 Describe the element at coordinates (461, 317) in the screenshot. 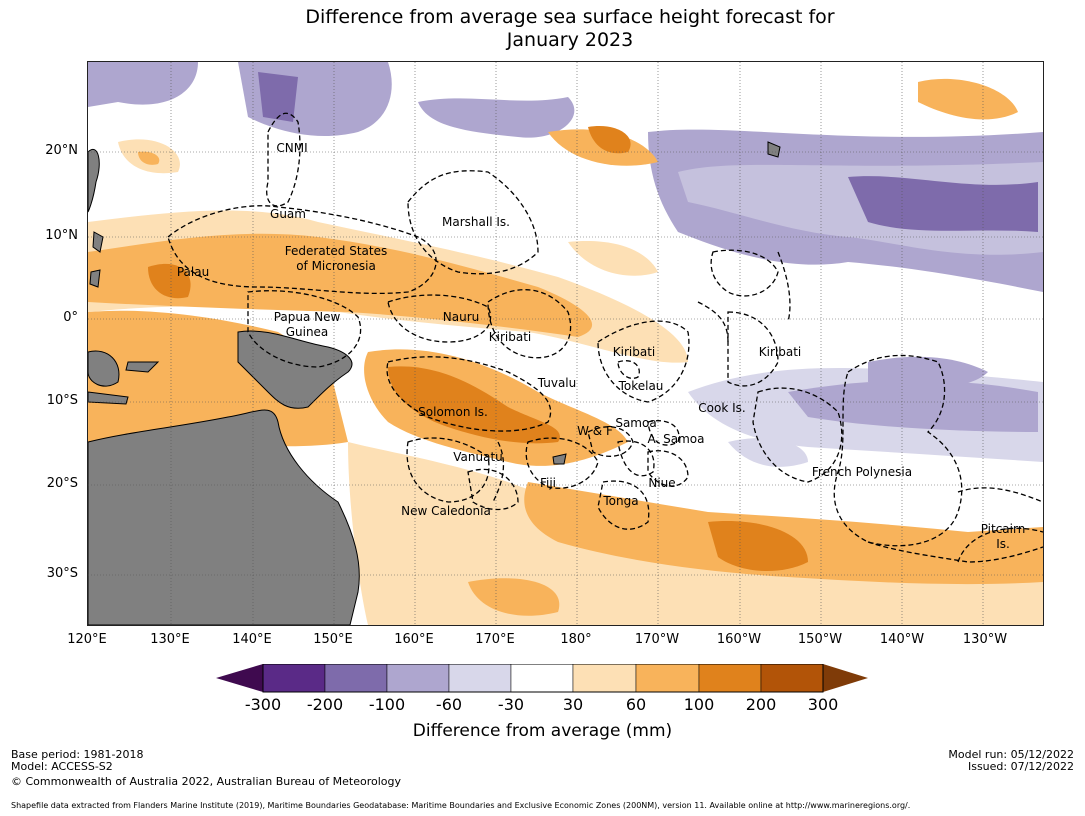

I see `region-label-nauru: Nauru` at that location.